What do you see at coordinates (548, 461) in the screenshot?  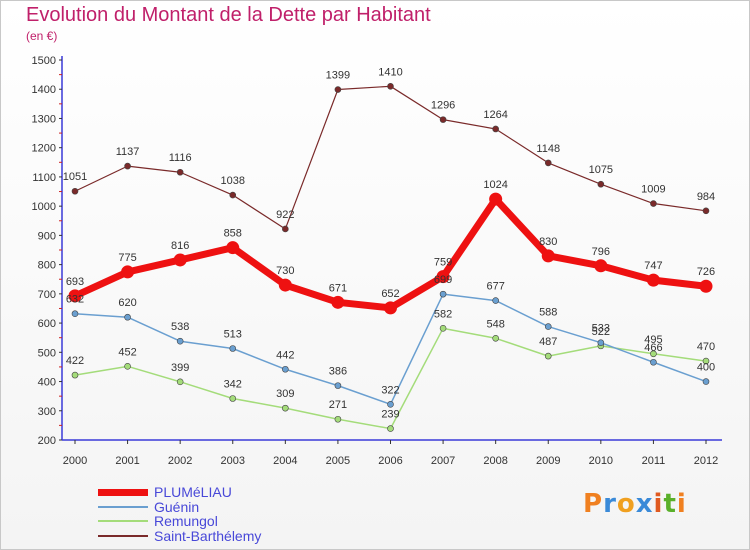 I see `x-tick-label: 2009` at bounding box center [548, 461].